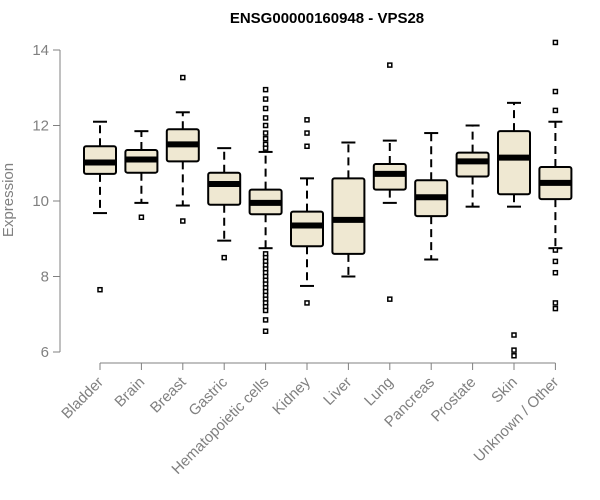 The height and width of the screenshot is (500, 600). What do you see at coordinates (40, 201) in the screenshot?
I see `y-tick-label: 10` at bounding box center [40, 201].